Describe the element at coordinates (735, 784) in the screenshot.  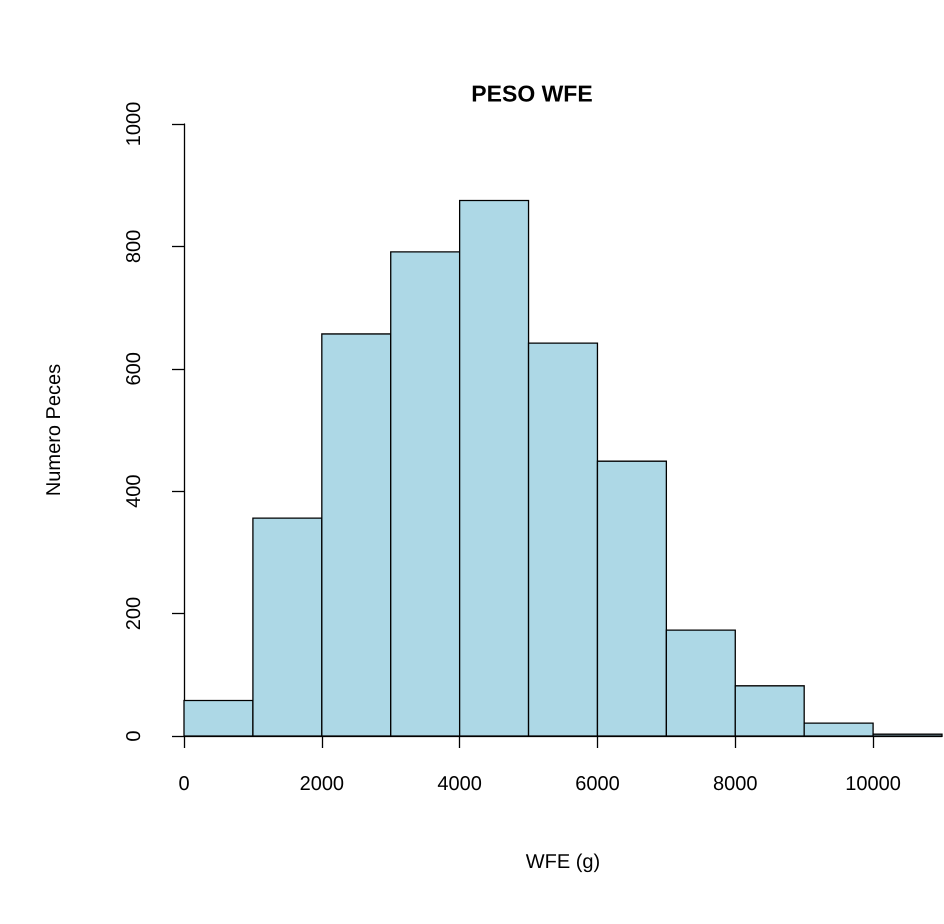
I see `x-tick-label: 8000` at that location.